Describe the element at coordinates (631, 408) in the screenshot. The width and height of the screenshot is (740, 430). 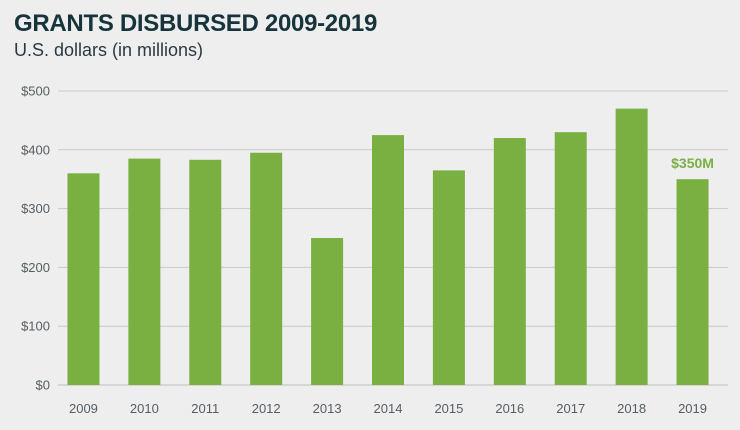
I see `x-tick-label: 2018` at that location.